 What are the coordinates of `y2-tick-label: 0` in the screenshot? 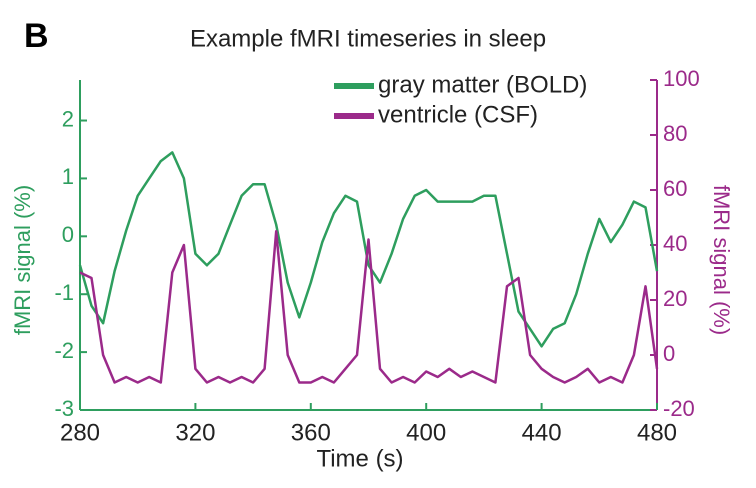 It's located at (669, 353).